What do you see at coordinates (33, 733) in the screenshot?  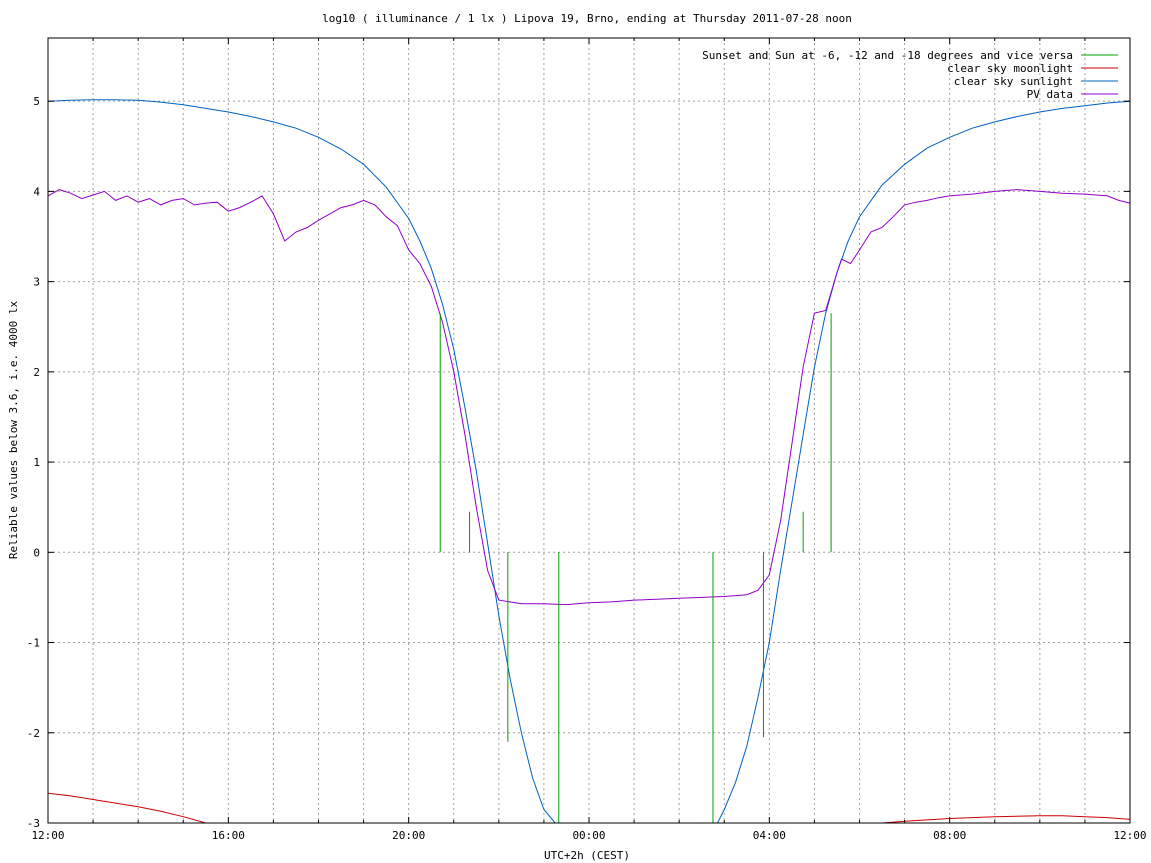 I see `y-tick-label: -2` at bounding box center [33, 733].